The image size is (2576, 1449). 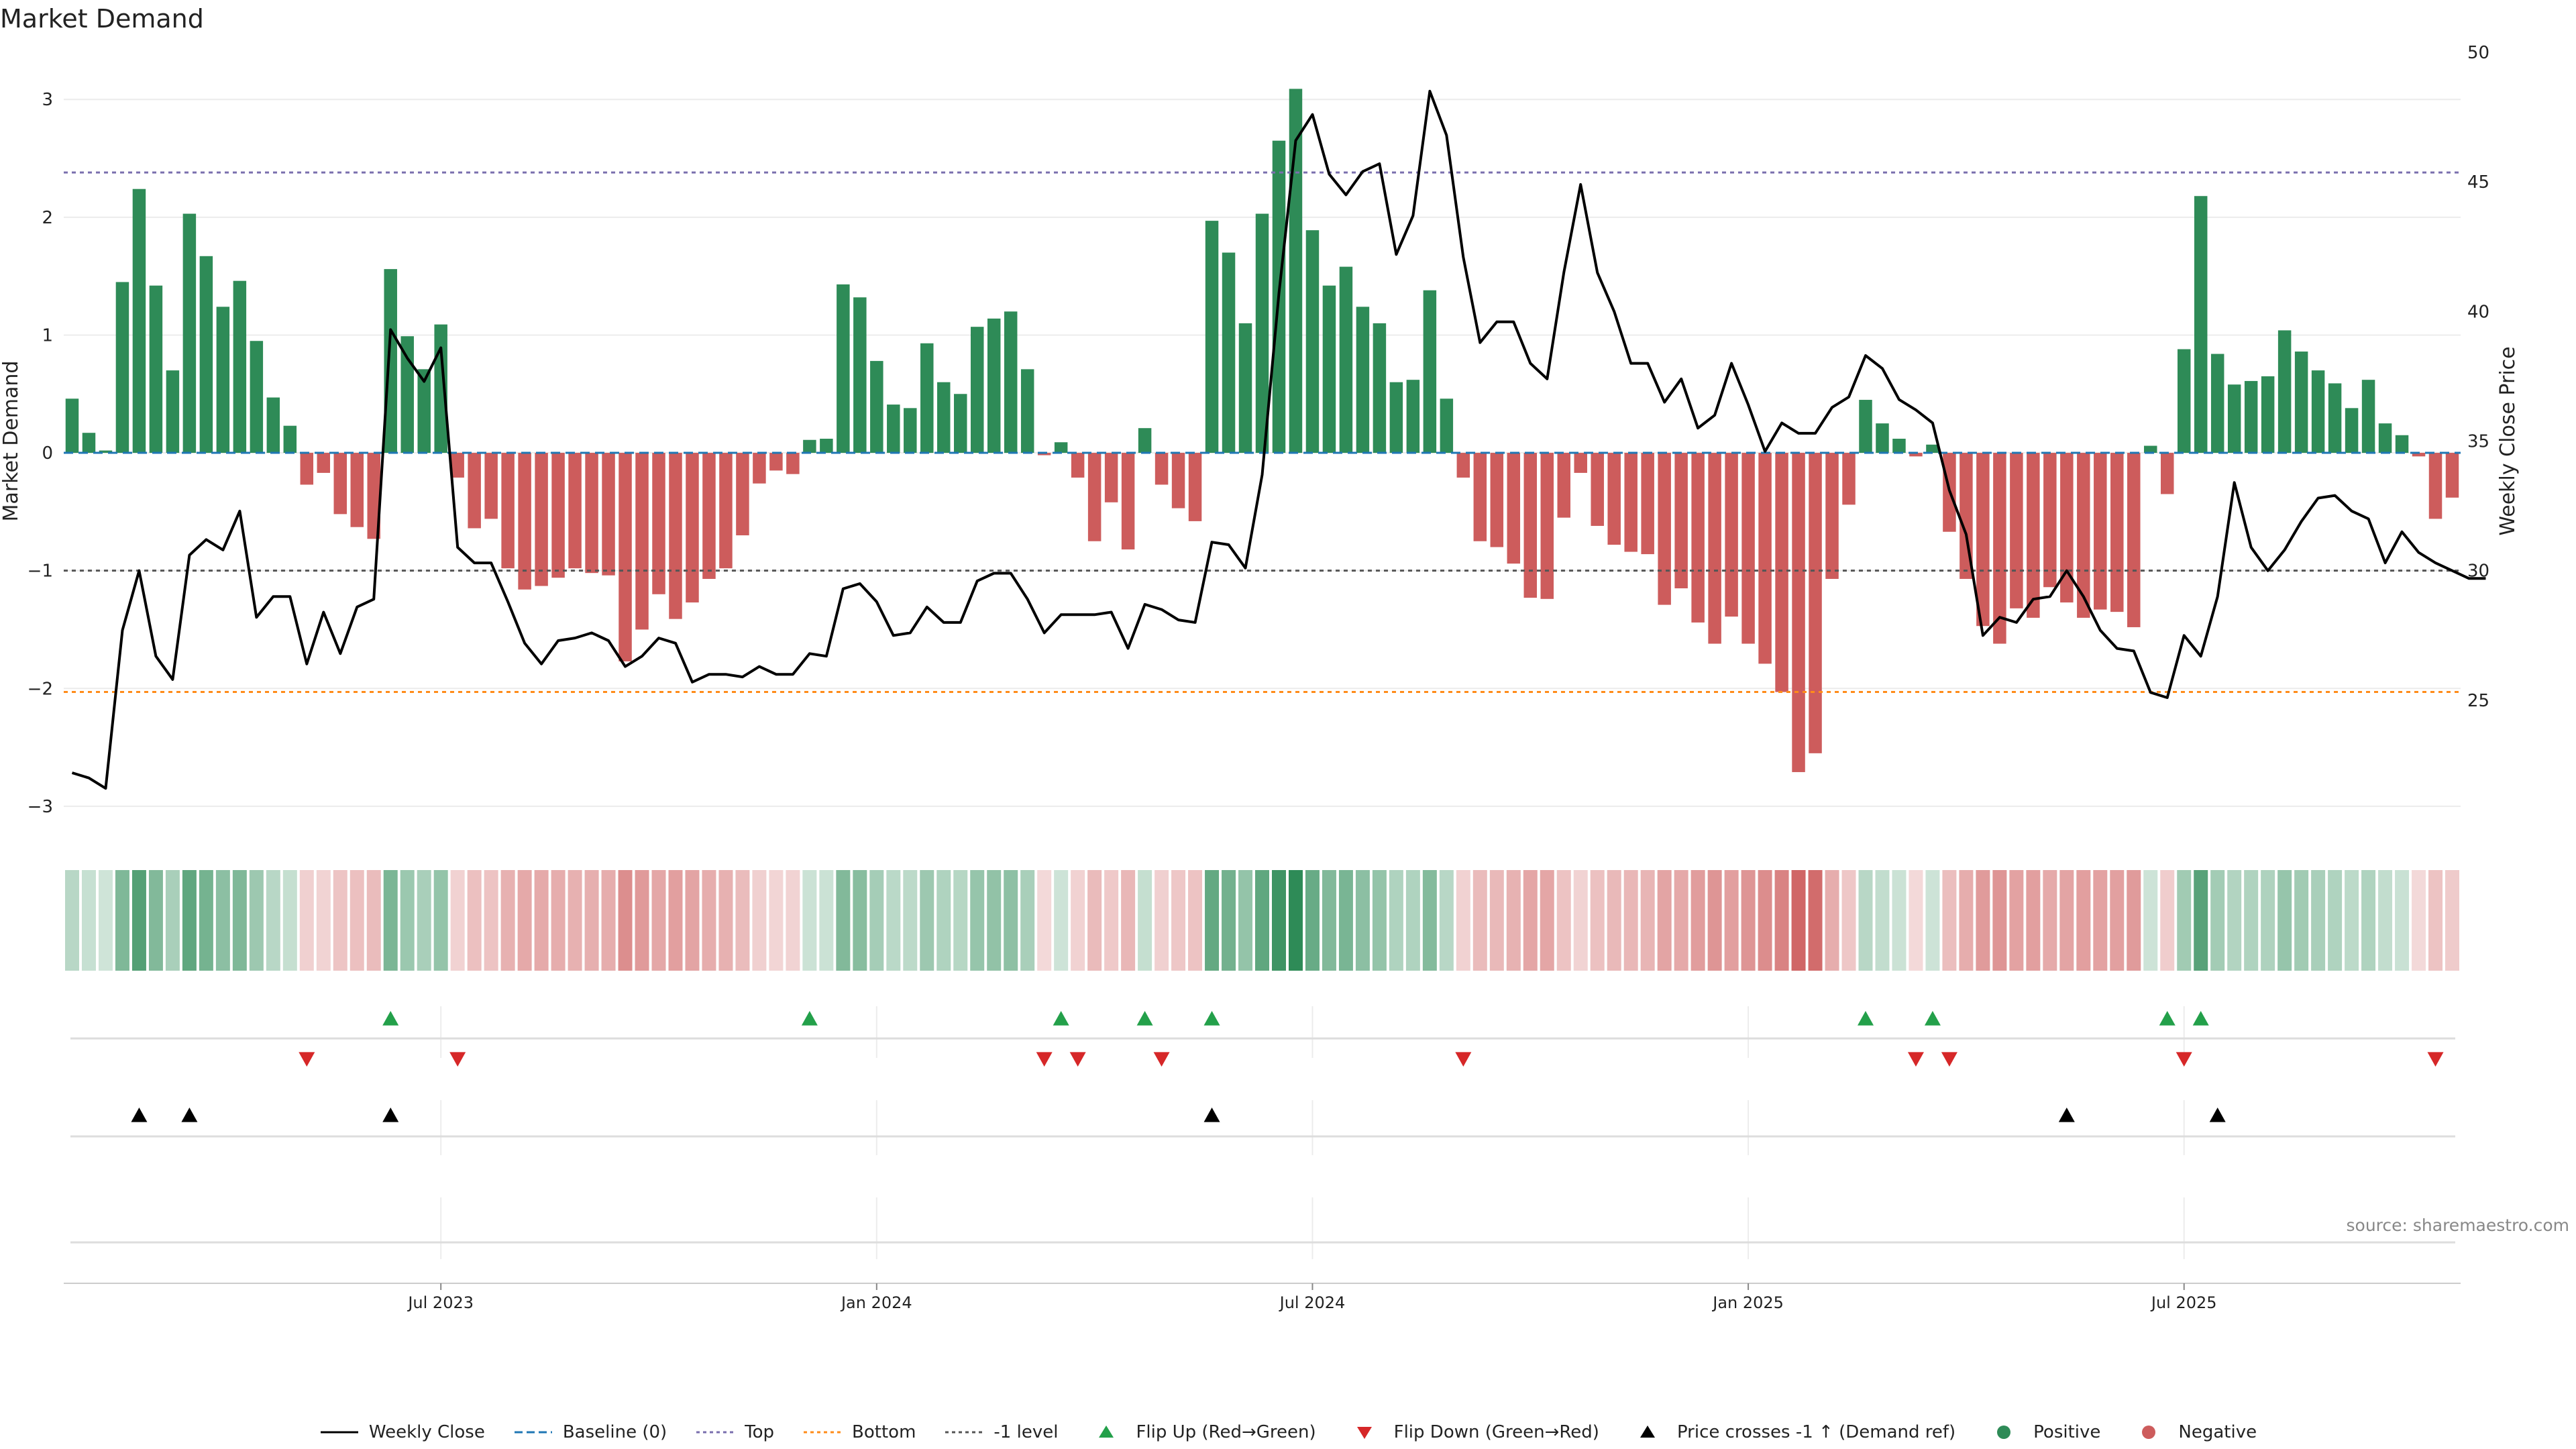 What do you see at coordinates (1816, 1432) in the screenshot?
I see `legend-label: Price crosses -1 ↑ (Demand ref)` at bounding box center [1816, 1432].